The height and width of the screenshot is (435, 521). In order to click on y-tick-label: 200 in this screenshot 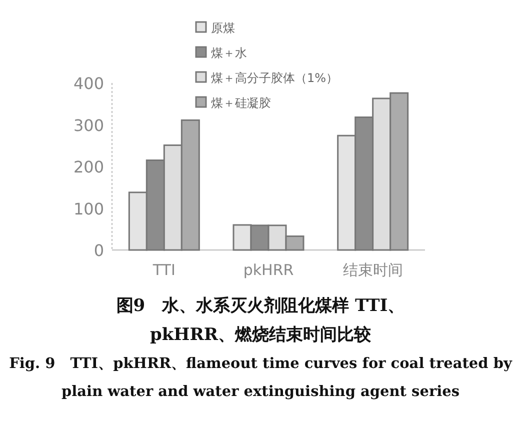, I will do `click(88, 167)`.